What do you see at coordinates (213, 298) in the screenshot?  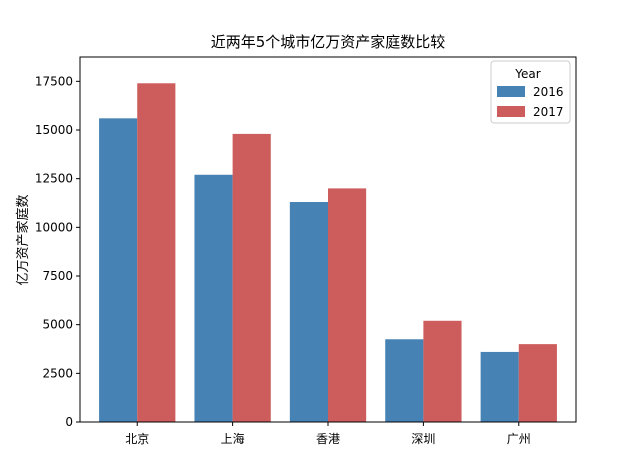 I see `bar-2016-上海` at bounding box center [213, 298].